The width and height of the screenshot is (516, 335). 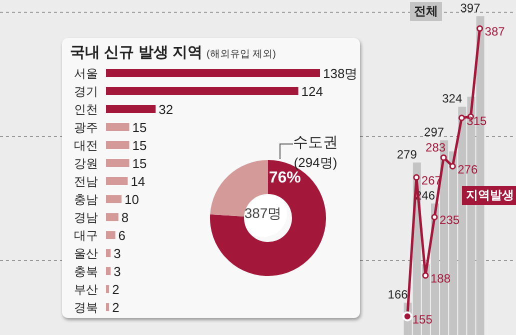 What do you see at coordinates (284, 177) in the screenshot?
I see `data-label: 76%` at bounding box center [284, 177].